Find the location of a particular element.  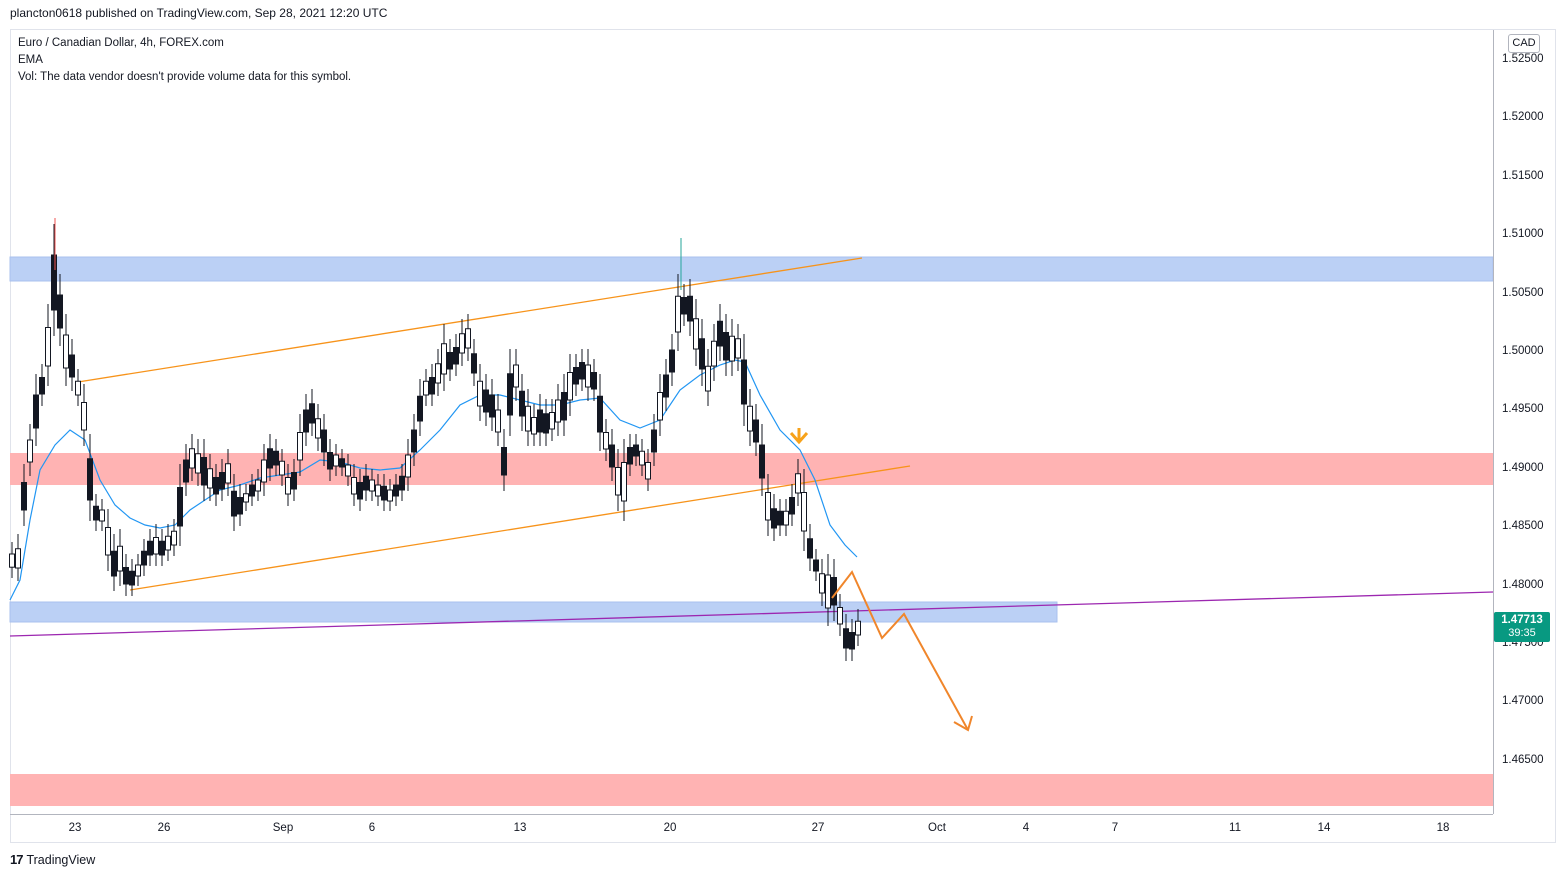

currency-badge: CAD is located at coordinates (1524, 43).